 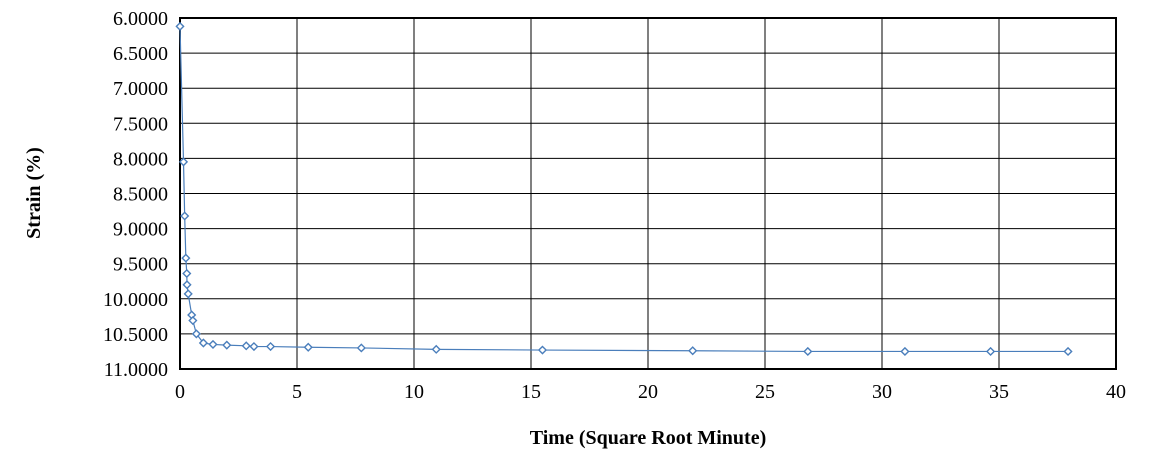 I want to click on x-tick-label: 10, so click(x=414, y=392).